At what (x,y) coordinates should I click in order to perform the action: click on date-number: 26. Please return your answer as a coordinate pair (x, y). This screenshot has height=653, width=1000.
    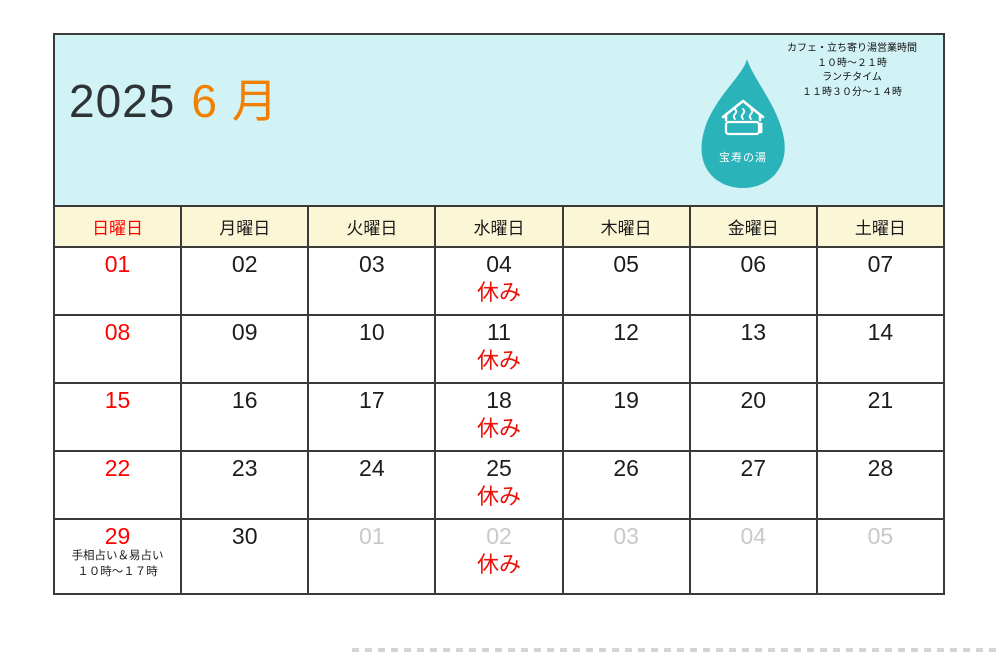
    Looking at the image, I should click on (626, 468).